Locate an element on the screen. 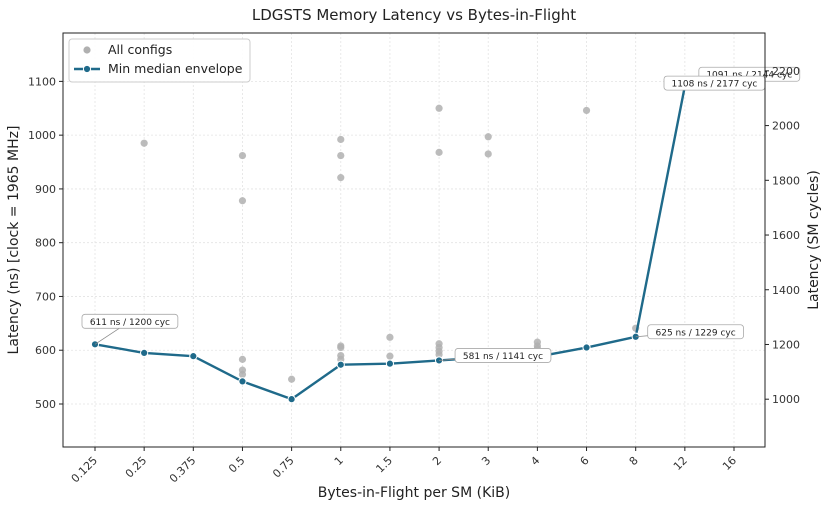  right-tick-label: 1400 is located at coordinates (786, 290).